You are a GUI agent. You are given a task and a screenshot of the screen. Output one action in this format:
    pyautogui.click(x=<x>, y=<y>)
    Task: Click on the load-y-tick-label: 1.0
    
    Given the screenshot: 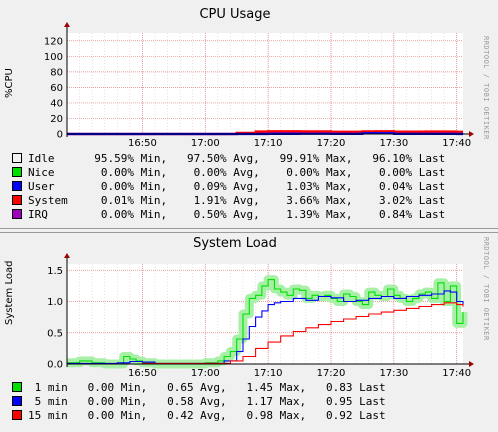 What is the action you would take?
    pyautogui.click(x=55, y=302)
    